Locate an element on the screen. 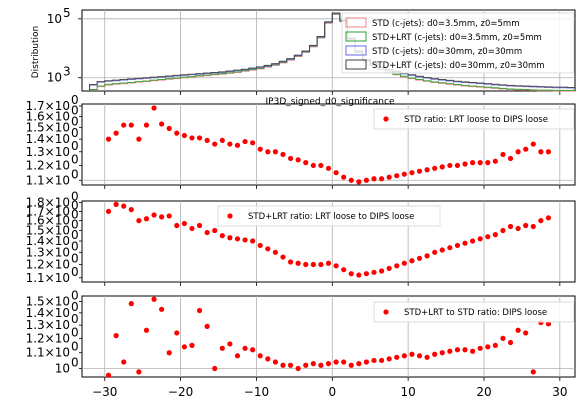 Image resolution: width=587 pixels, height=413 pixels. x-tick-label: 30 is located at coordinates (559, 392).